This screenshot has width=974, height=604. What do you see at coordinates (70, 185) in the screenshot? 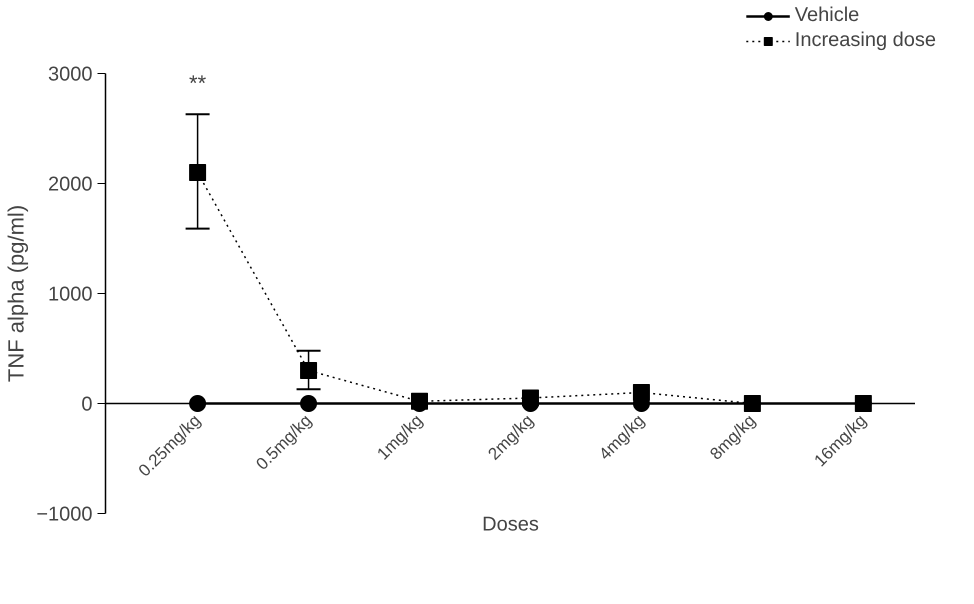
I see `y-tick-label: 2000` at bounding box center [70, 185].